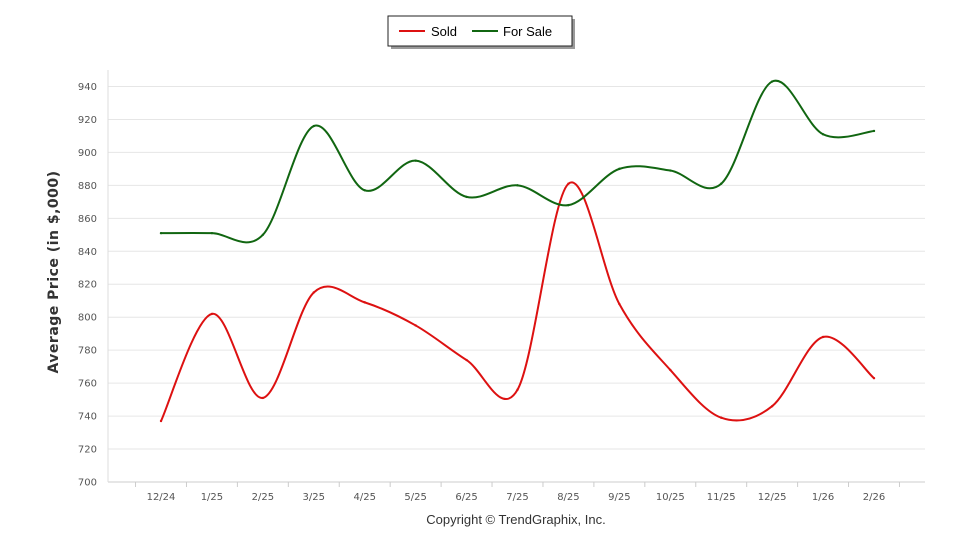  Describe the element at coordinates (444, 31) in the screenshot. I see `legend-label-sold: Sold` at that location.